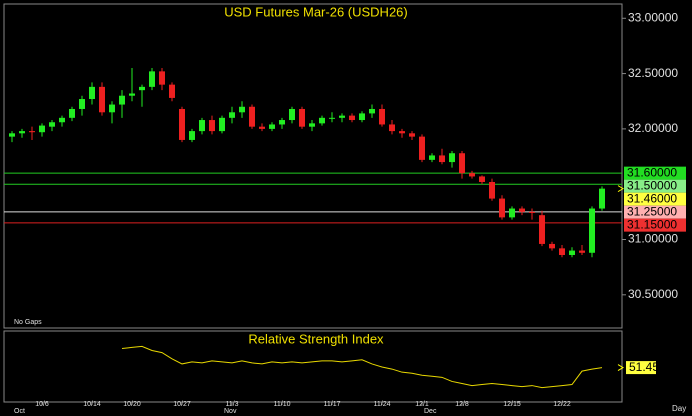 The width and height of the screenshot is (692, 416). Describe the element at coordinates (382, 404) in the screenshot. I see `x-tick-label: 11/24` at that location.